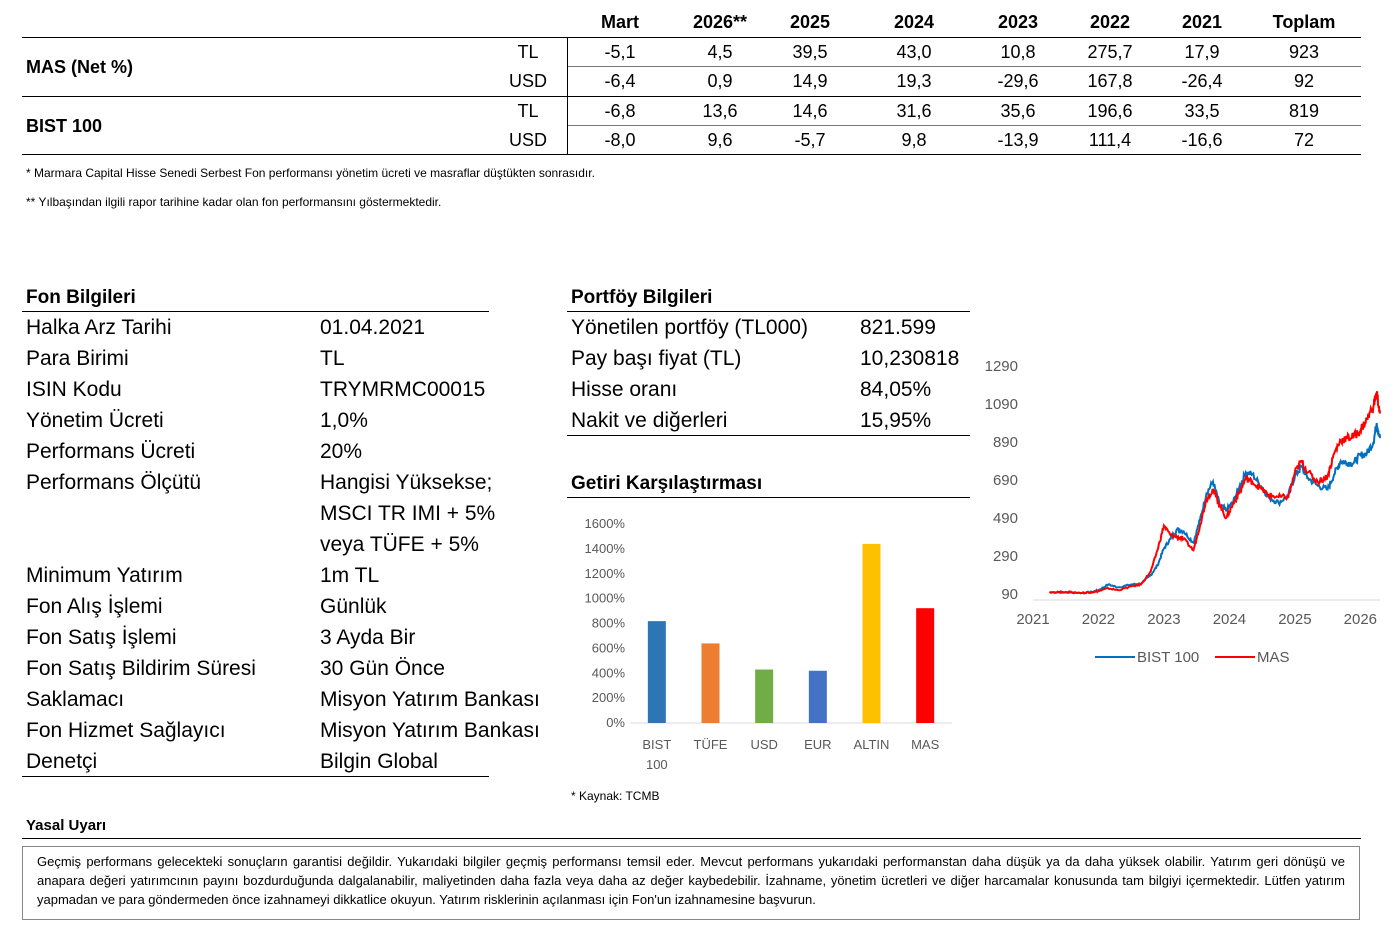 This screenshot has height=931, width=1396. What do you see at coordinates (649, 420) in the screenshot?
I see `portfolio-info-label: Nakit ve diğerleri` at bounding box center [649, 420].